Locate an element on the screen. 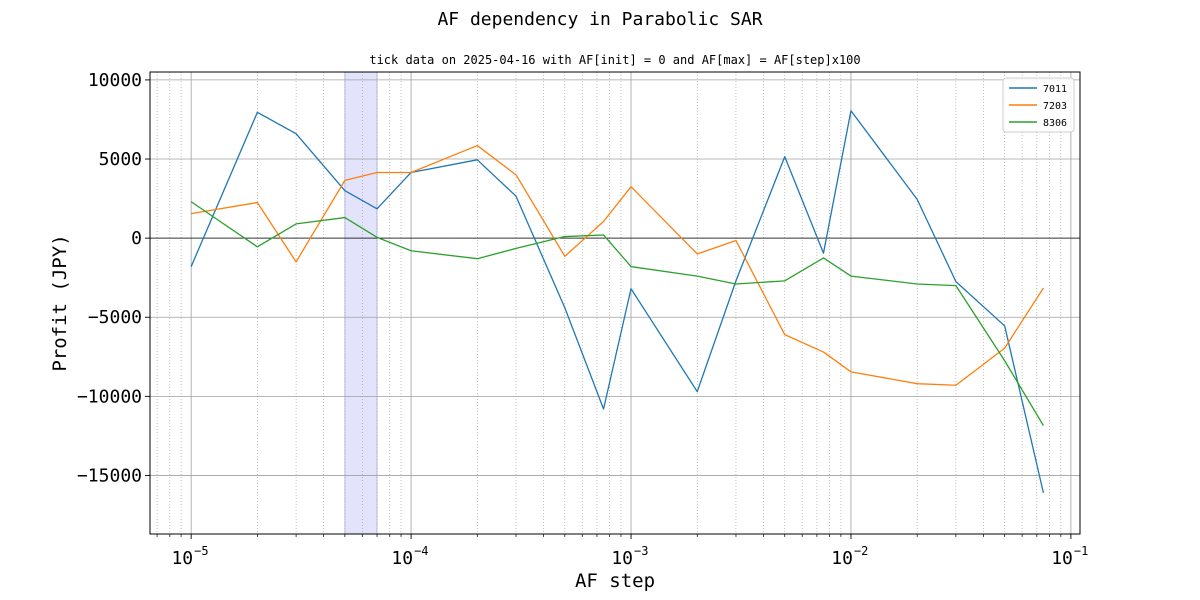  x-axis: 10 −5 10 −4 10 −3 10 −2 10 −1 is located at coordinates (622, 551).